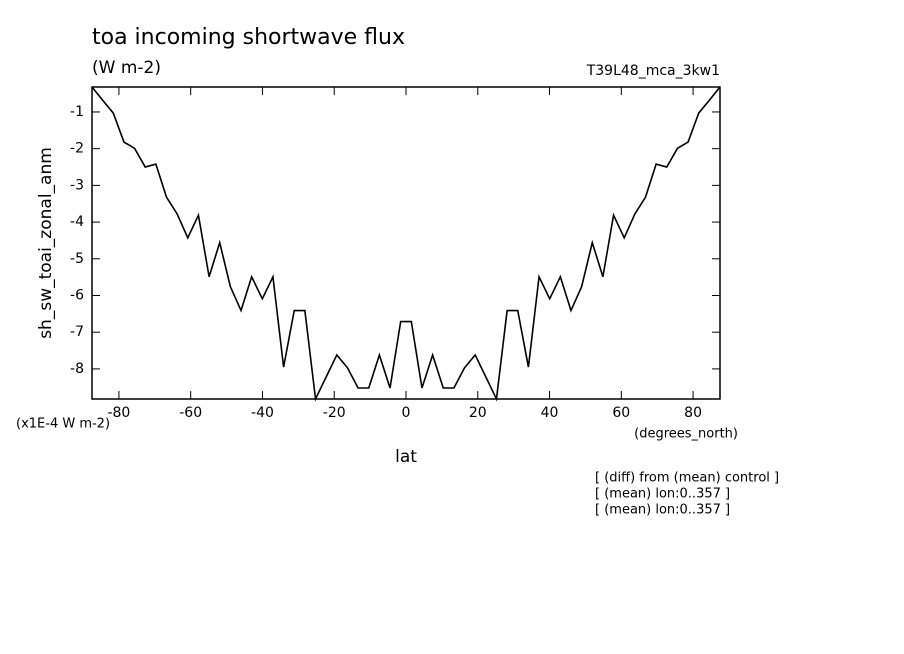  What do you see at coordinates (550, 413) in the screenshot?
I see `x-tick-label: 40` at bounding box center [550, 413].